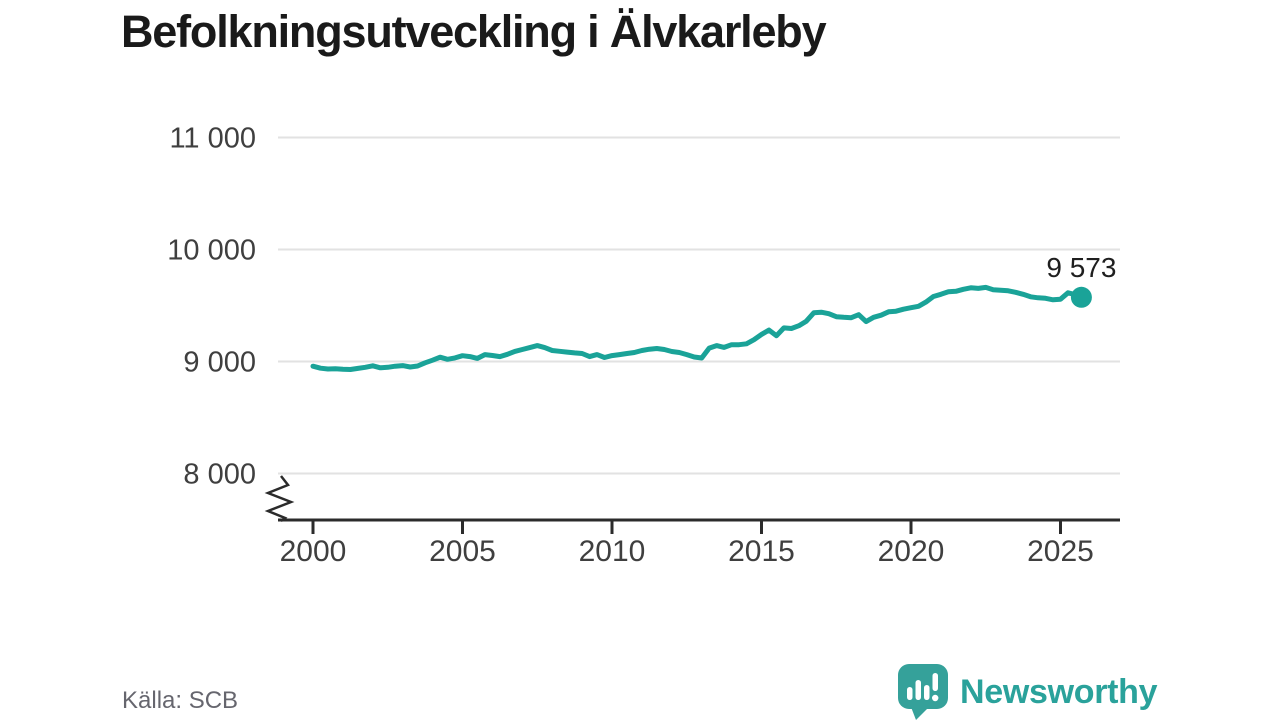  What do you see at coordinates (211, 251) in the screenshot?
I see `y-tick-label: 10 000` at bounding box center [211, 251].